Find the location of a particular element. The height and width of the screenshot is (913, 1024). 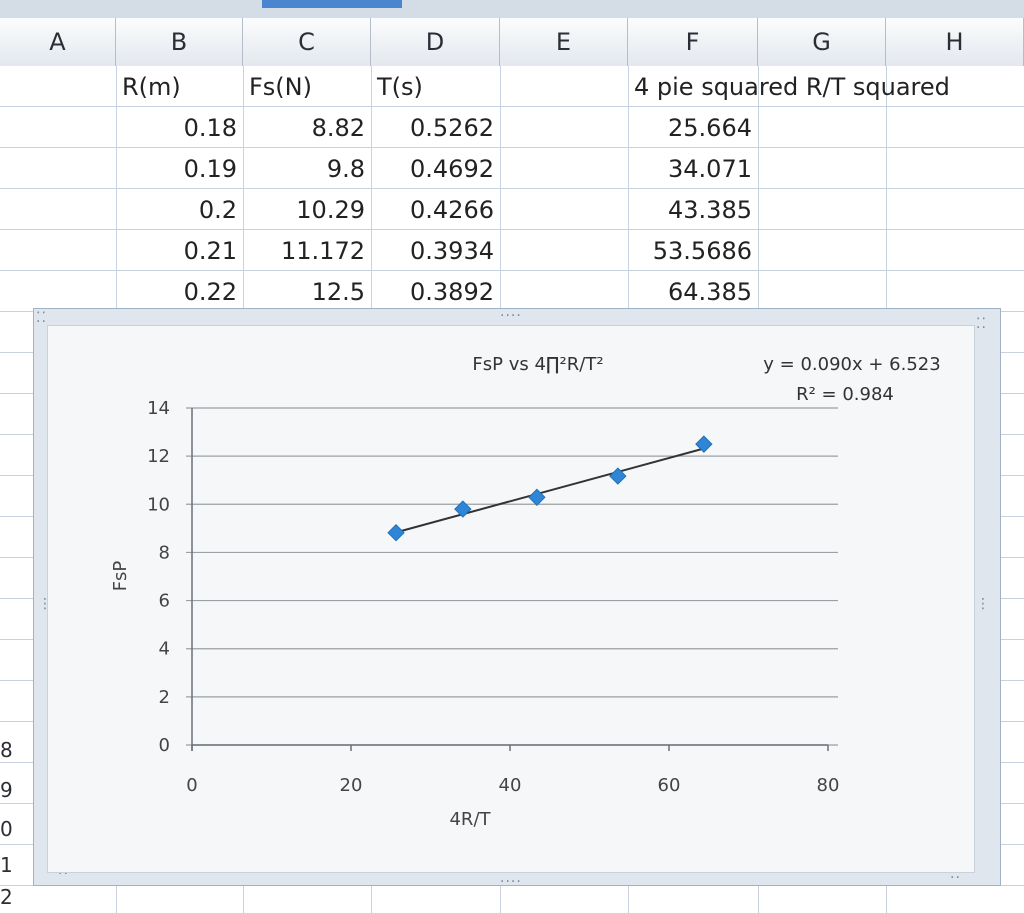

row-number: 8 is located at coordinates (6, 750).